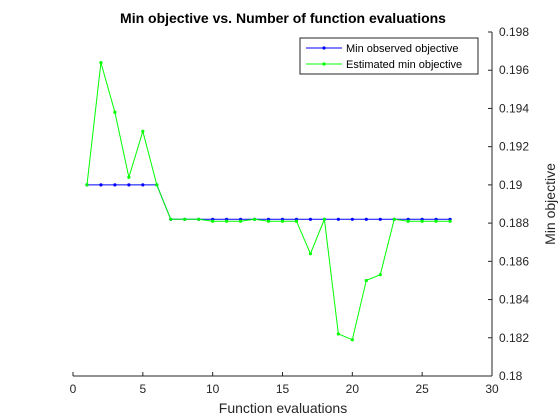  I want to click on x-tick-label: 20, so click(353, 389).